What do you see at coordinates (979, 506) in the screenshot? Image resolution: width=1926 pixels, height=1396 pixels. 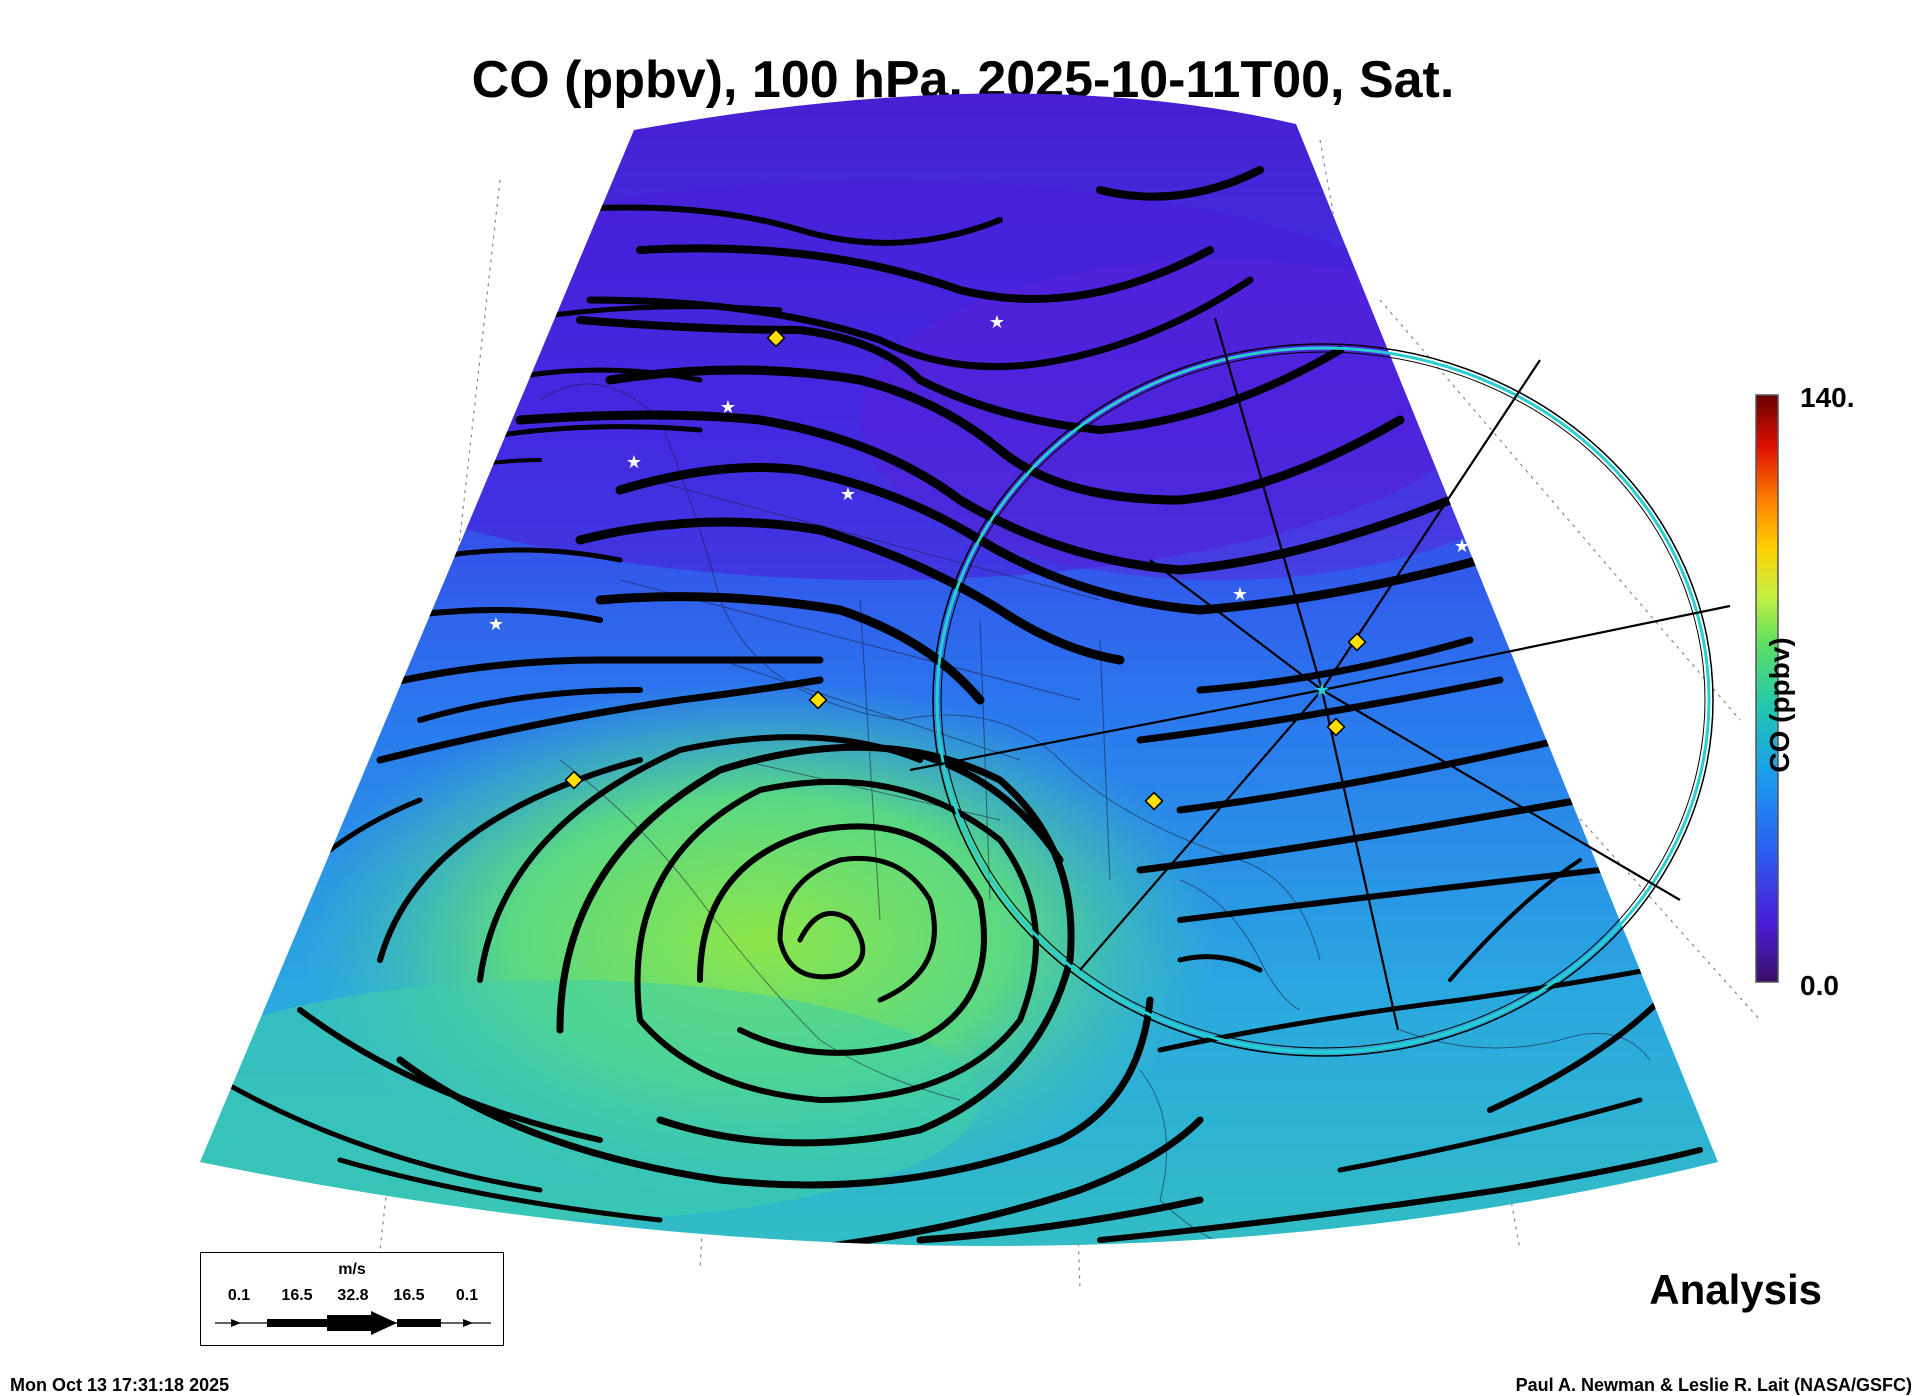 I see `star-marker: ★ ★ ★ ★ ★ ★ ★ ★` at bounding box center [979, 506].